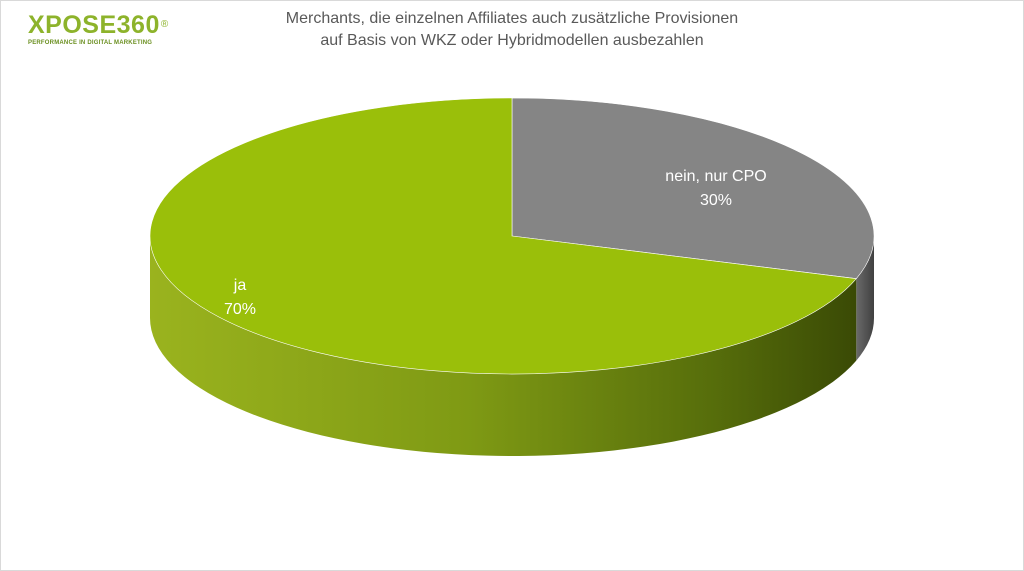  I want to click on pie-labels: nein, nur CPO 30% ja 70%, so click(495, 243).